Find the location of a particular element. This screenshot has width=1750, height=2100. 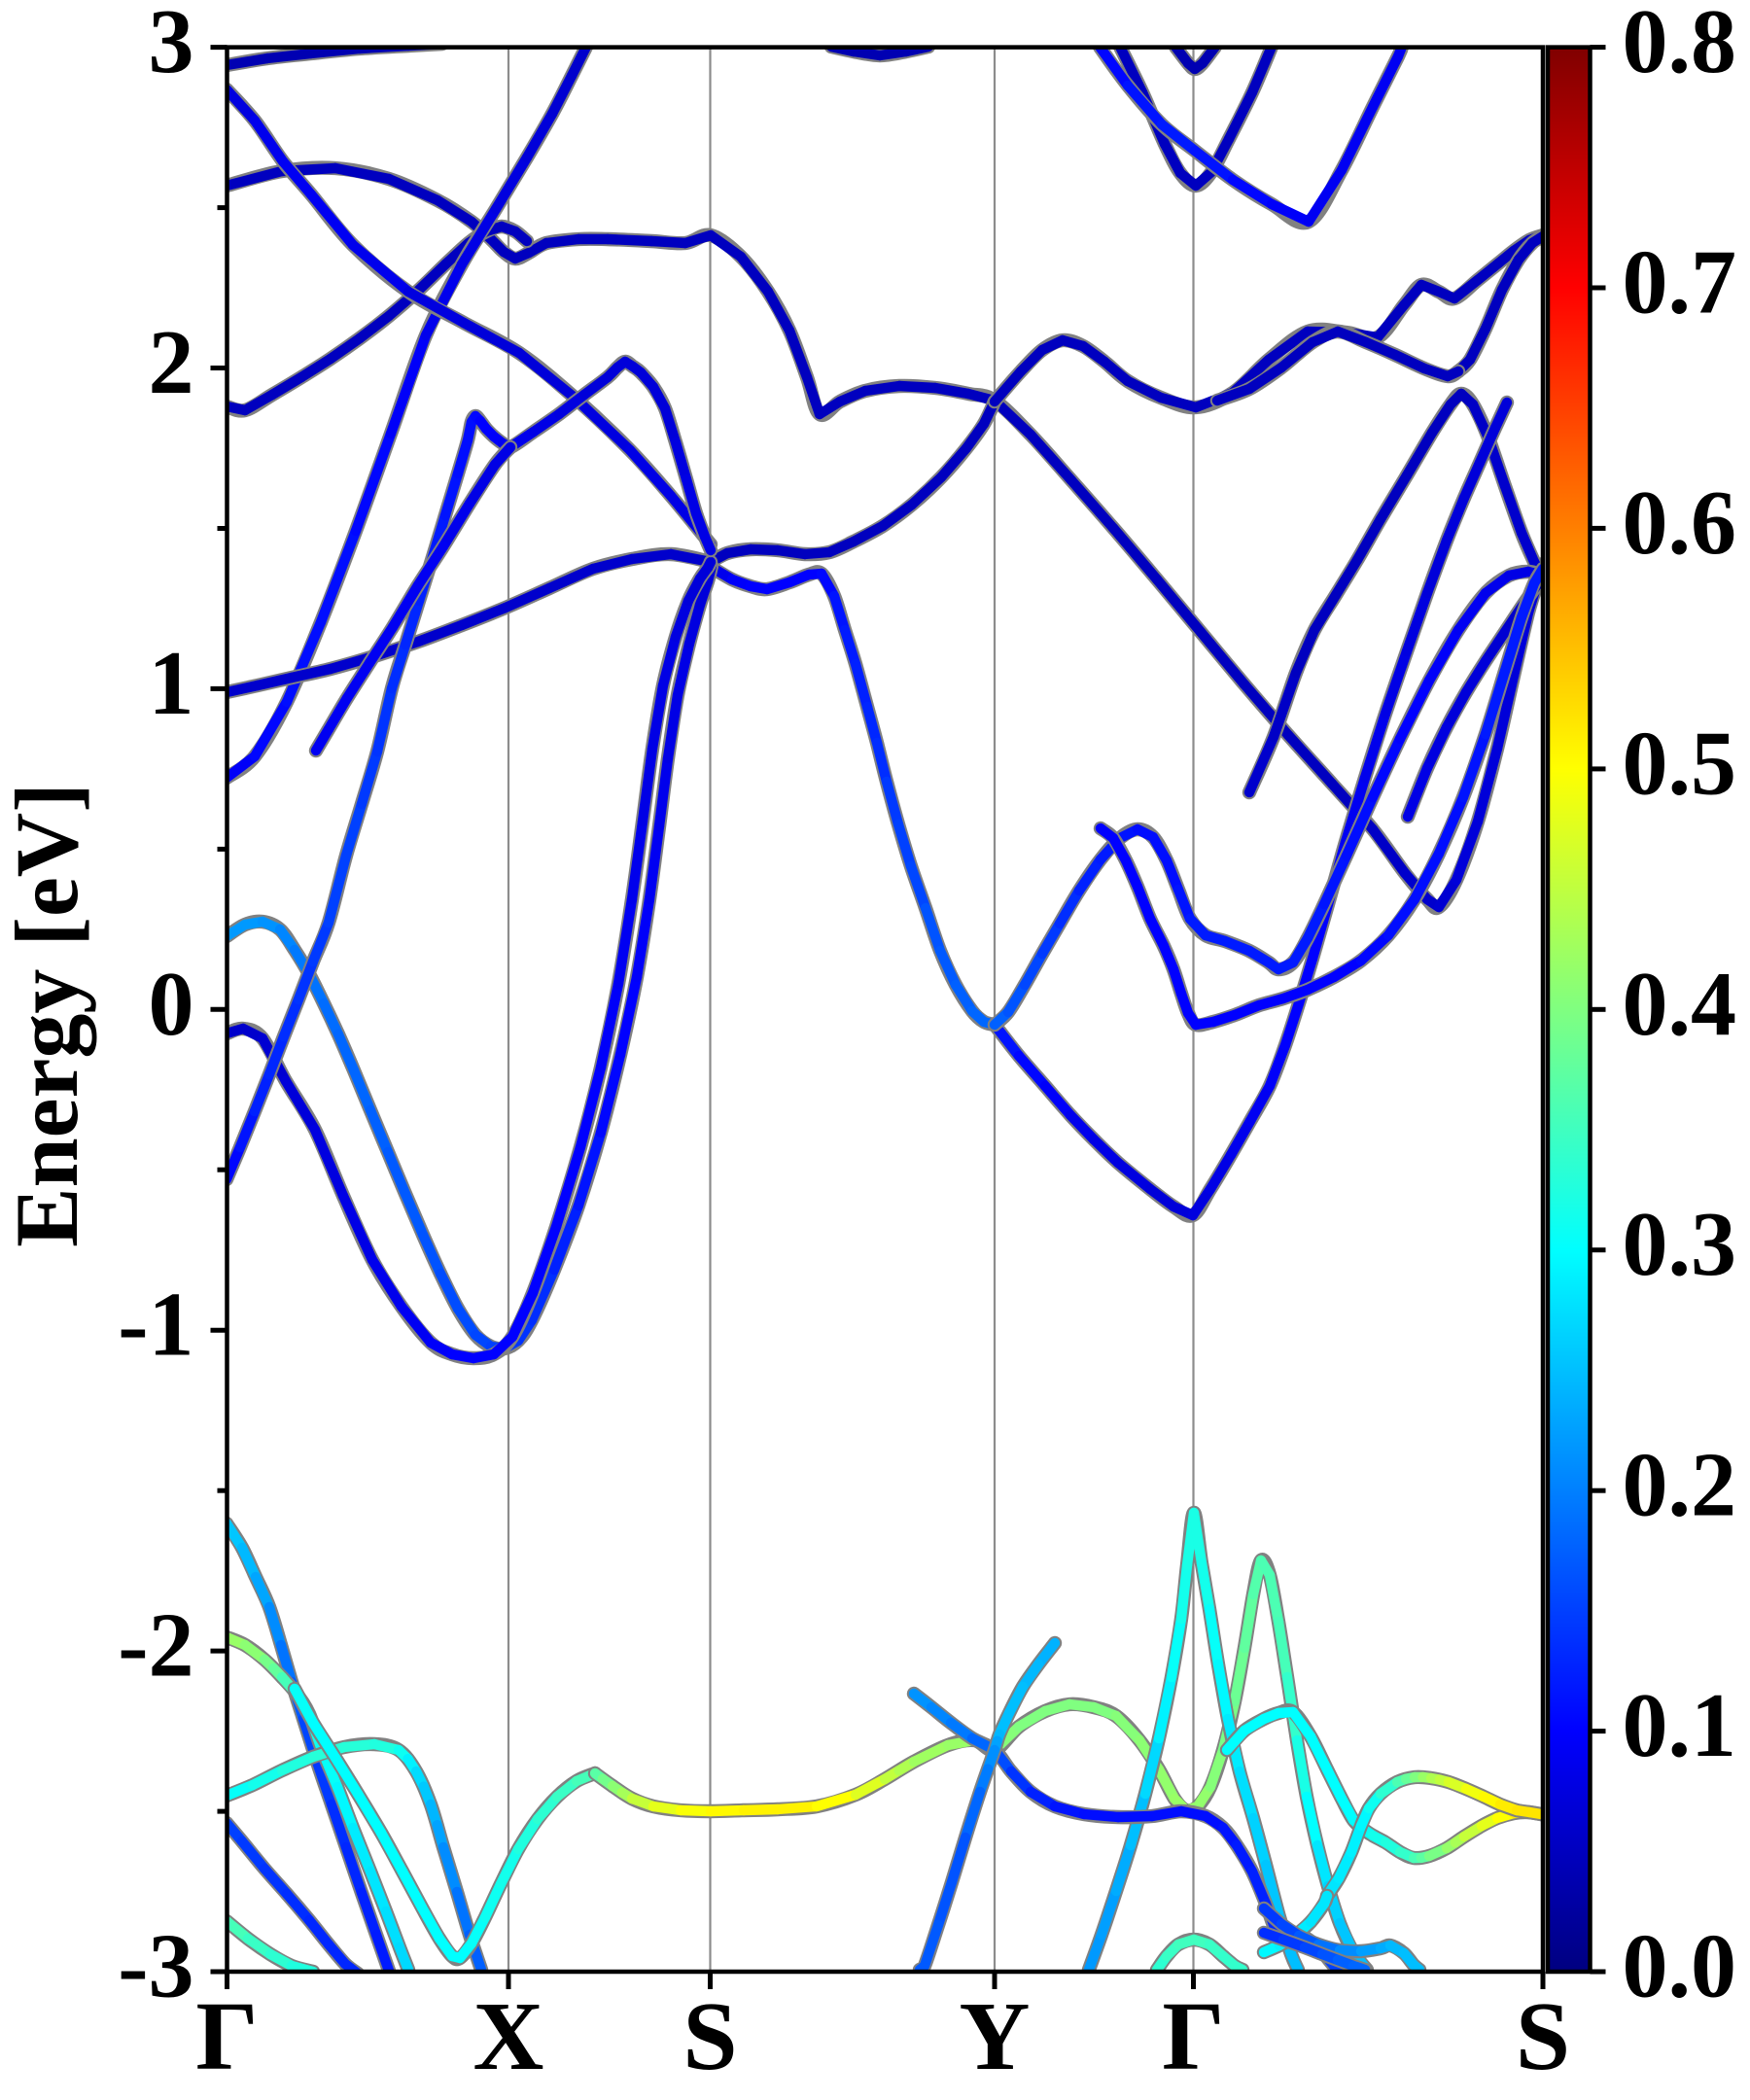

svg-text: 0.2 is located at coordinates (1680, 1485).